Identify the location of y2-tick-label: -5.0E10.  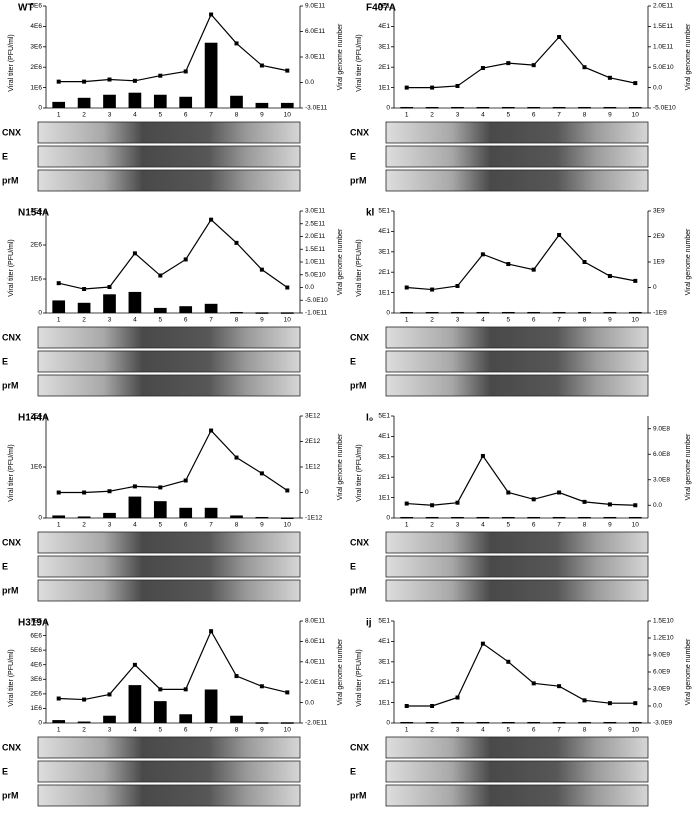
(316, 300).